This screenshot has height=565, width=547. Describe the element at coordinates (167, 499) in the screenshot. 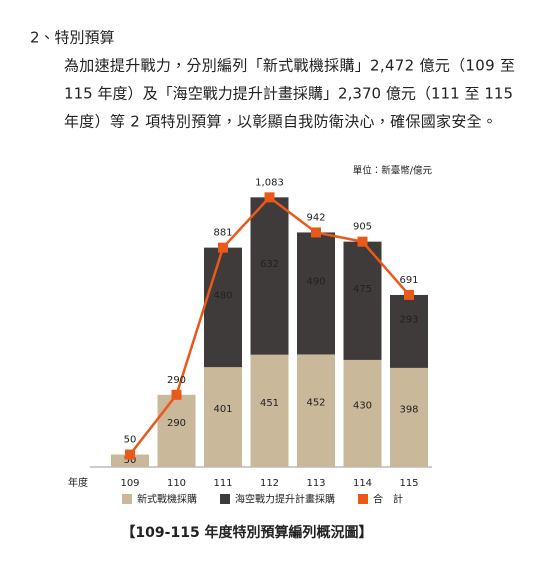

I see `legend-label: 新式戰機採購` at that location.